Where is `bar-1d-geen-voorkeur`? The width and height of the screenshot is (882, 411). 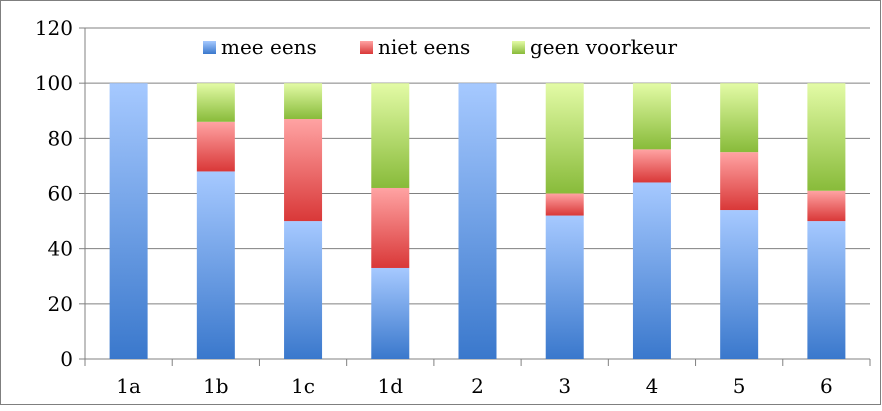
bar-1d-geen-voorkeur is located at coordinates (390, 135).